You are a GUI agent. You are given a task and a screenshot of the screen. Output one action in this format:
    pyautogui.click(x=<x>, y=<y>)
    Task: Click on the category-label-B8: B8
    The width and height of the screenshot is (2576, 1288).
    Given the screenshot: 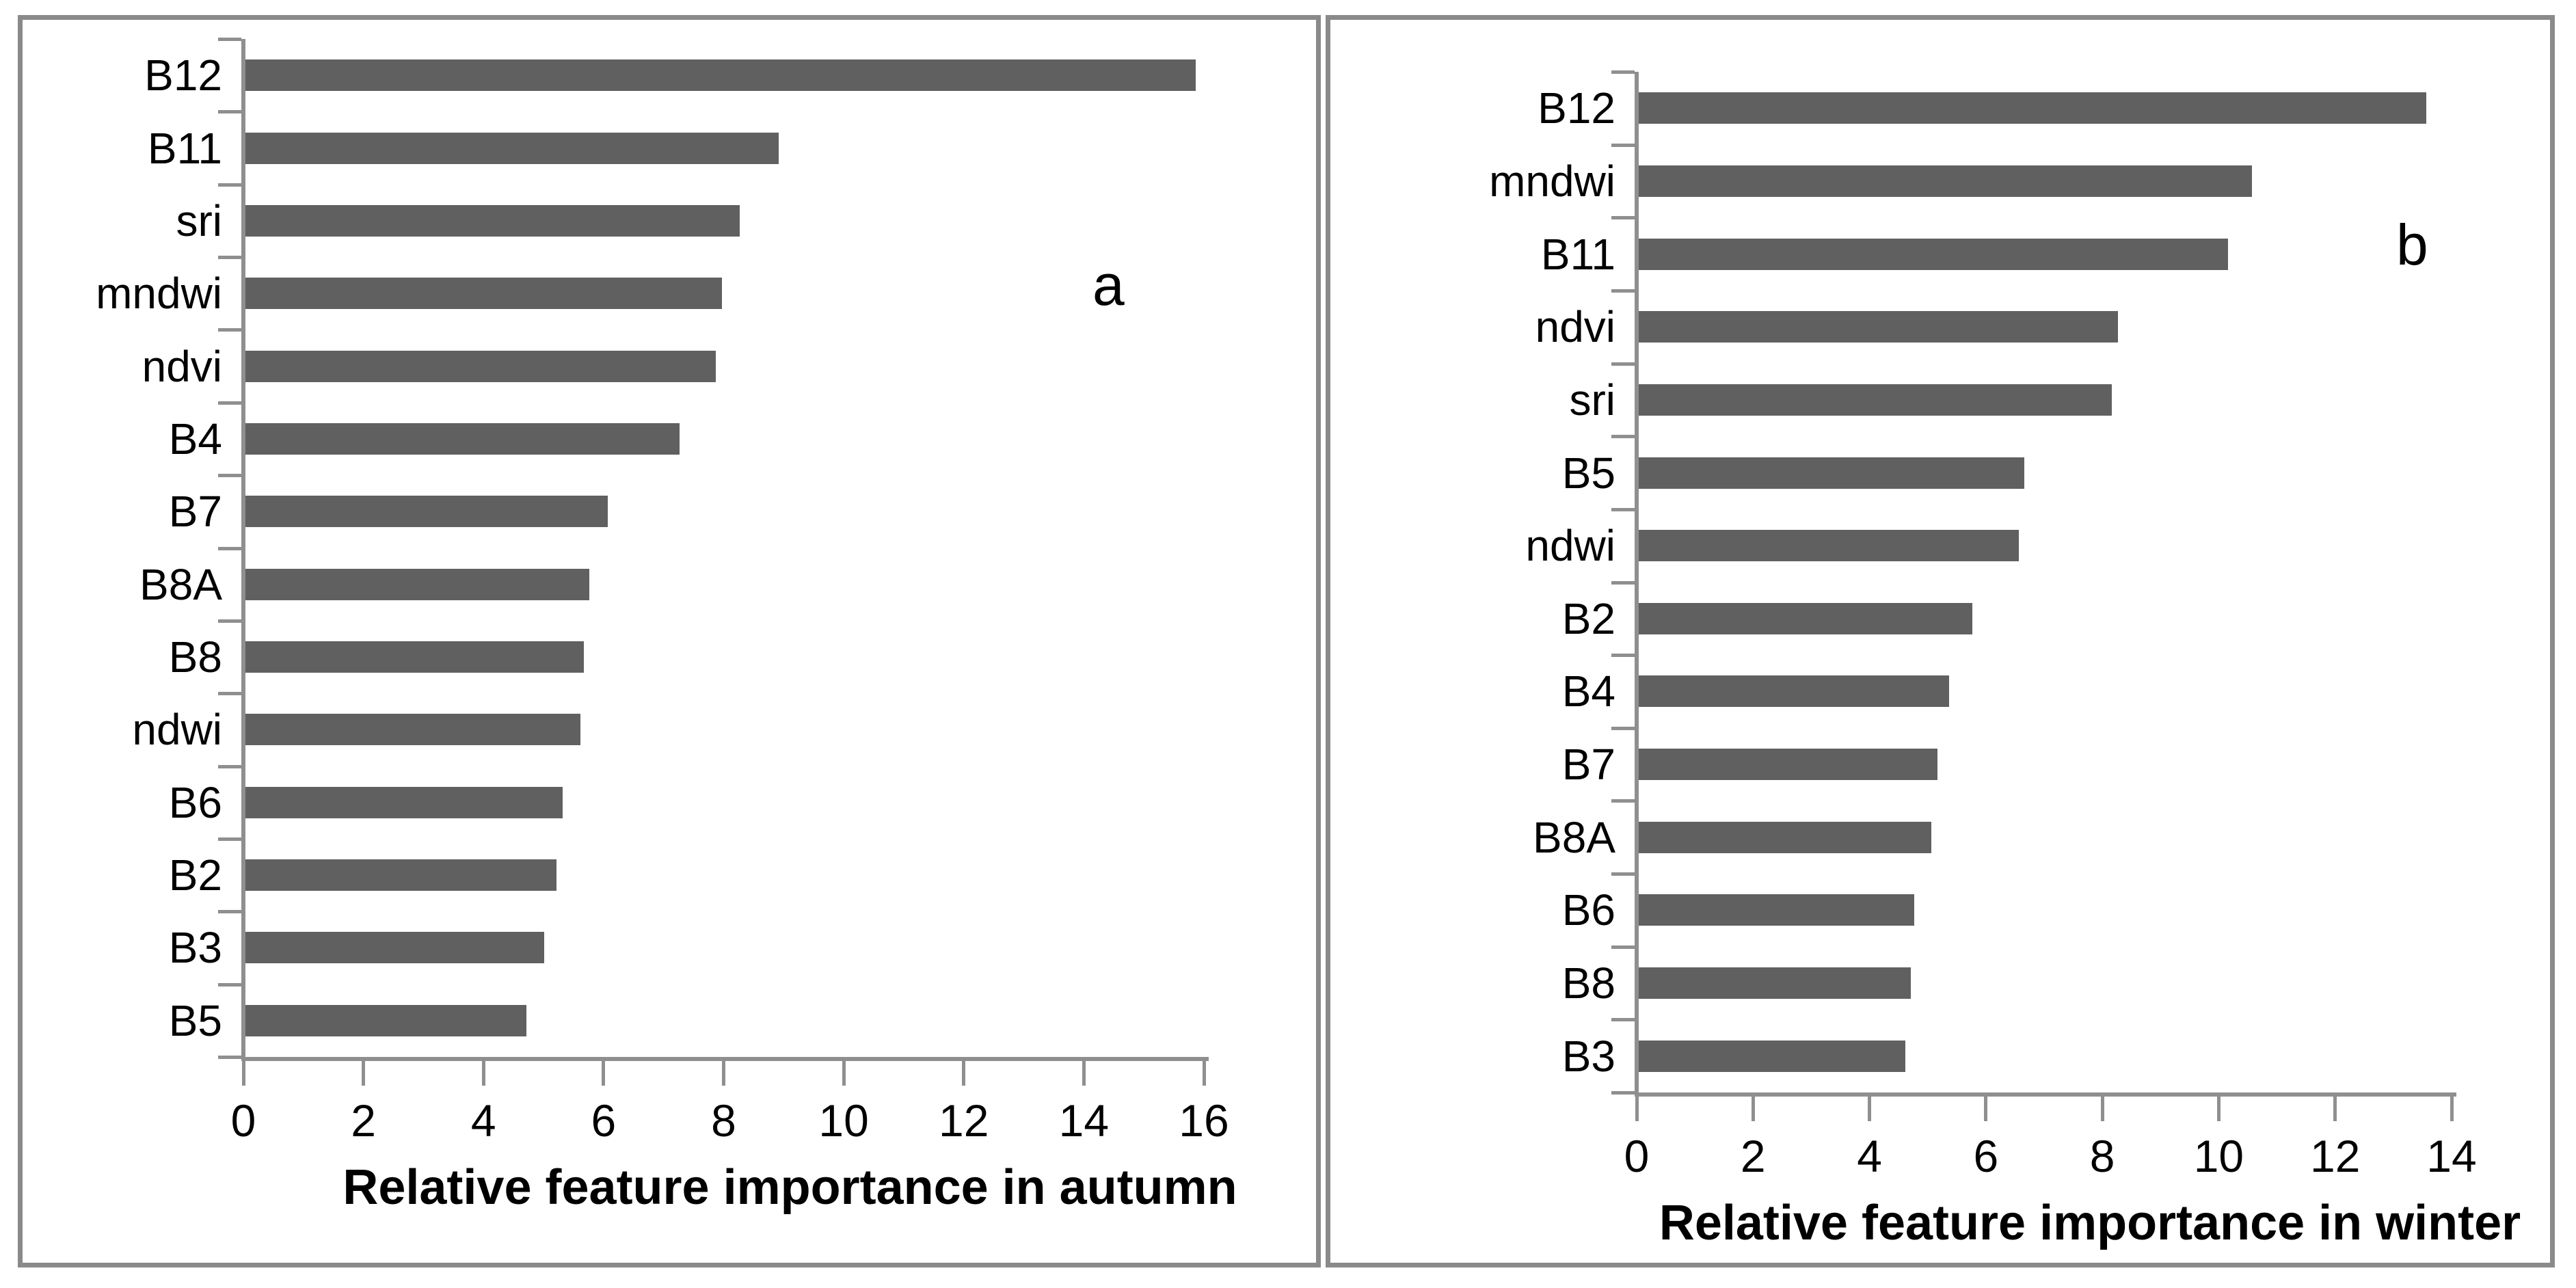 What is the action you would take?
    pyautogui.click(x=195, y=657)
    